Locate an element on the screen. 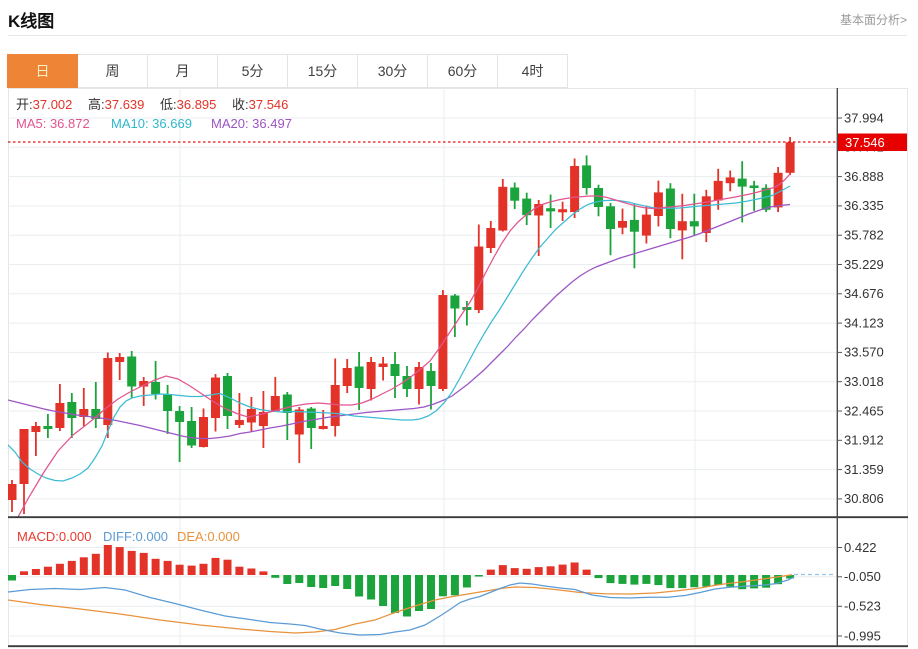  svg-text: 33.570 is located at coordinates (864, 352).